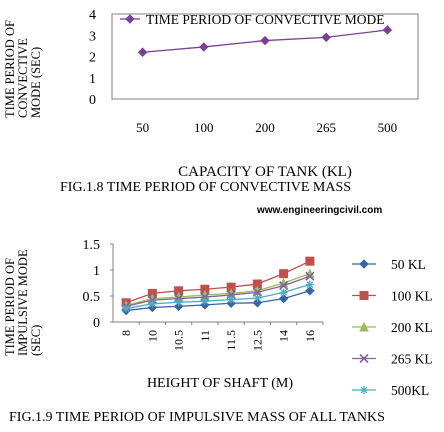 The image size is (444, 432). I want to click on x-tick-label: 14, so click(284, 336).